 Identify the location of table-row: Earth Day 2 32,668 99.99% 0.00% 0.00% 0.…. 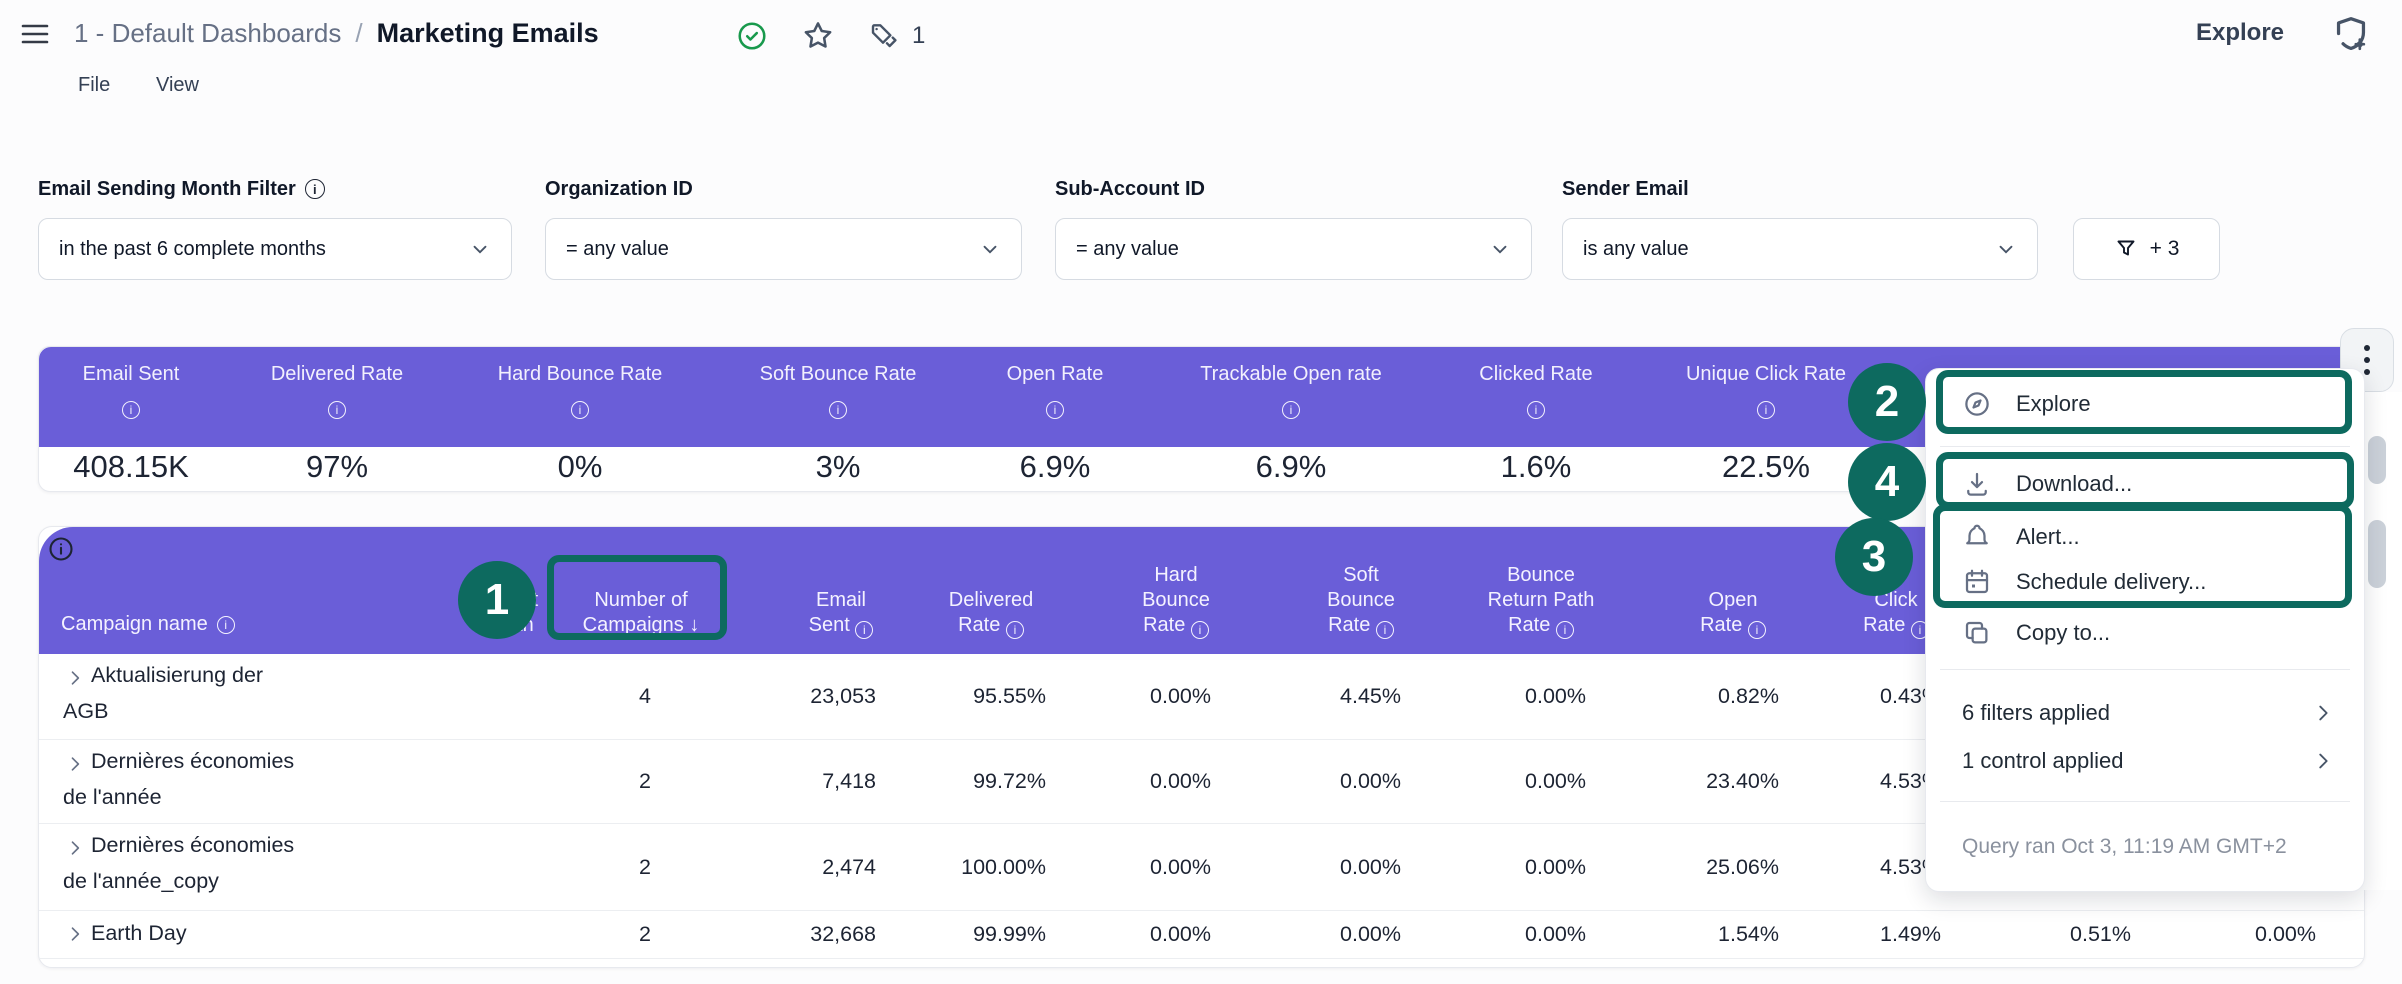
(1201, 935).